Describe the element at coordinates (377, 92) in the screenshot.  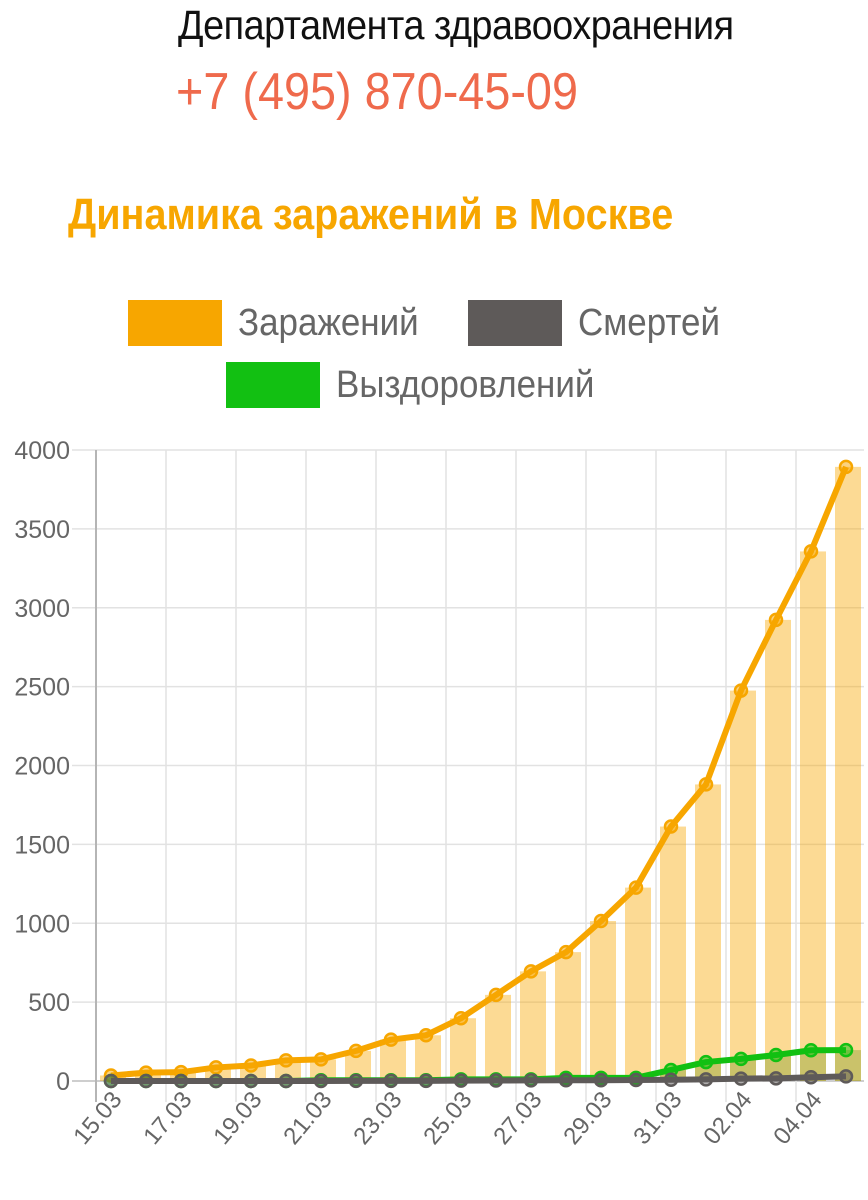
I see `phone-number: +7 (495) 870-45-09` at that location.